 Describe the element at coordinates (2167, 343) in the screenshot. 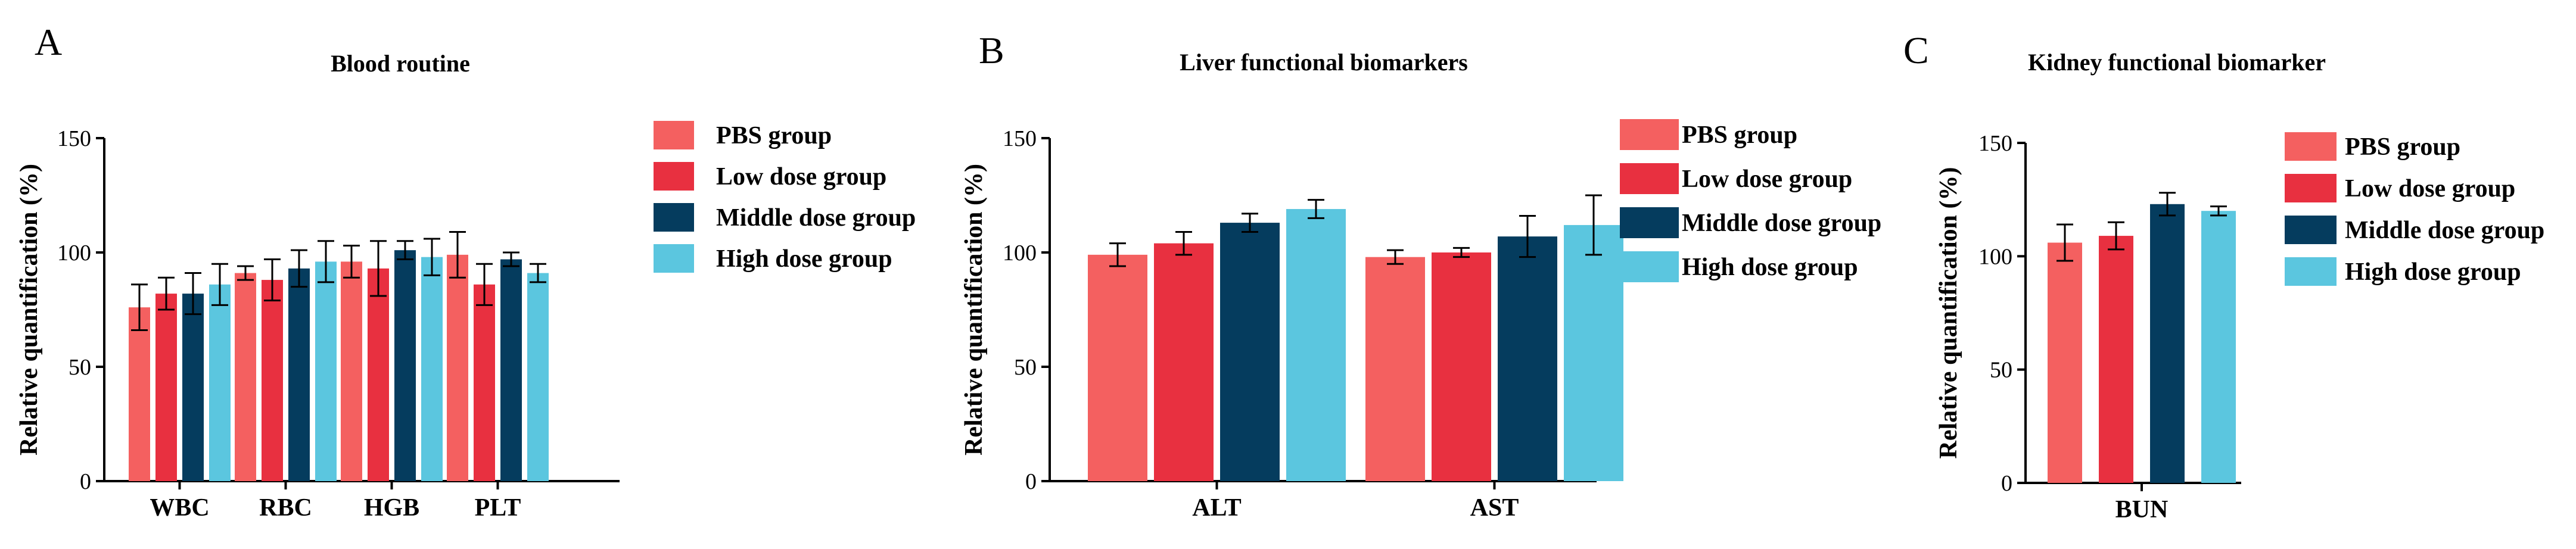

I see `panel-c-bar-bun-middle-dose` at that location.